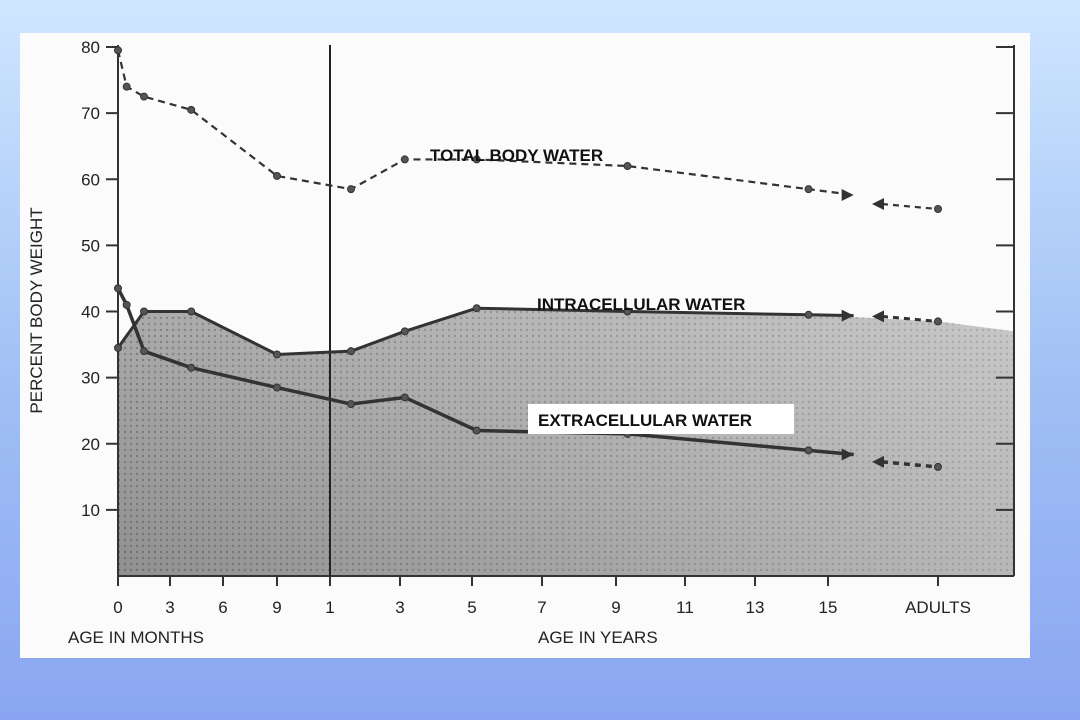 This screenshot has width=1080, height=720. Describe the element at coordinates (329, 607) in the screenshot. I see `x-tick-label: 1` at that location.